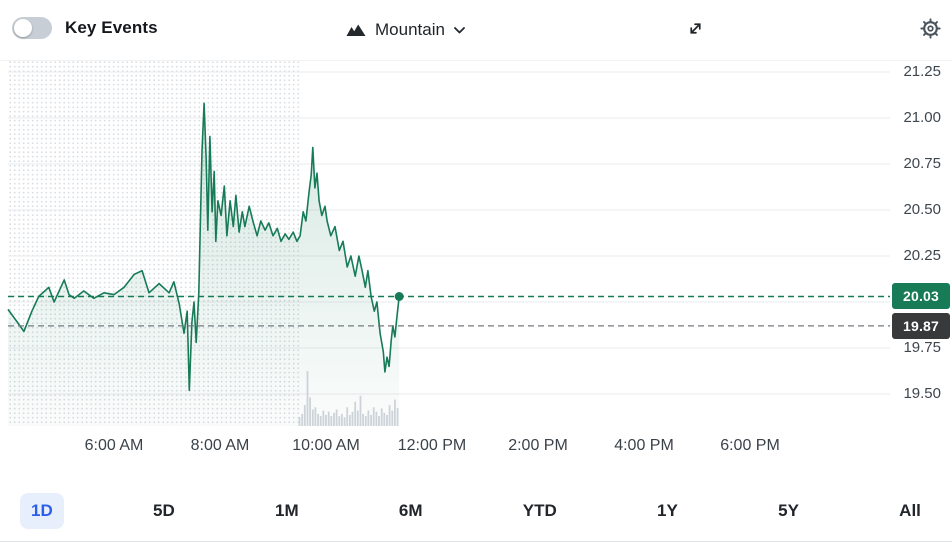  I want to click on key-events-toggle, so click(32, 28).